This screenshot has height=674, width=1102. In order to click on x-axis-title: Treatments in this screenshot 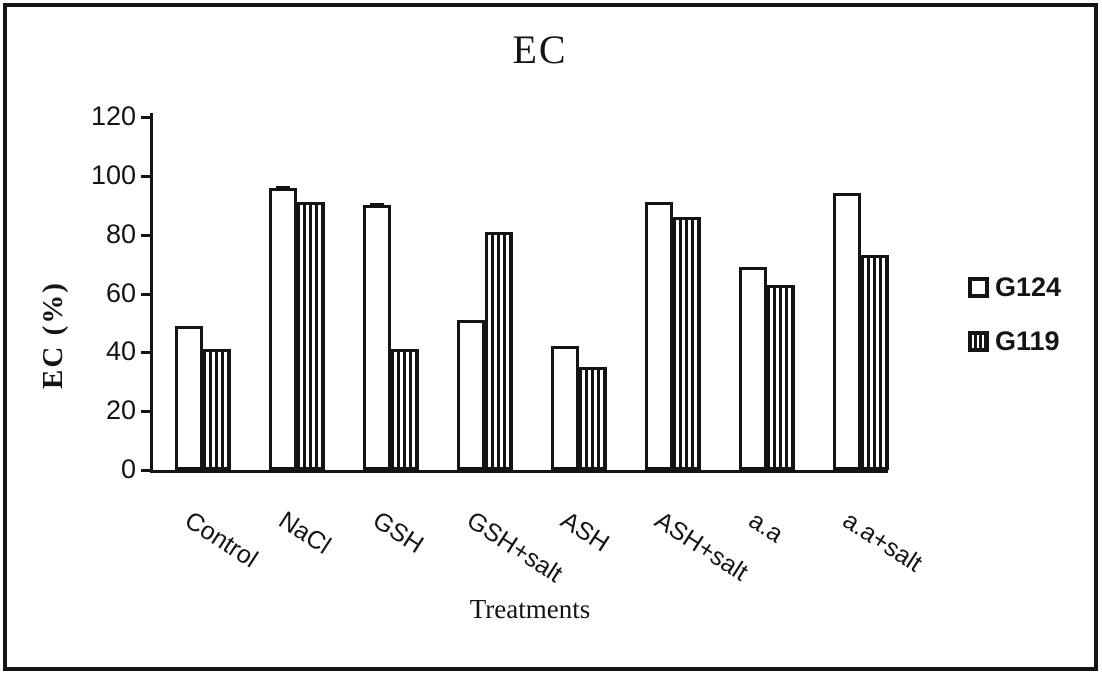, I will do `click(530, 609)`.